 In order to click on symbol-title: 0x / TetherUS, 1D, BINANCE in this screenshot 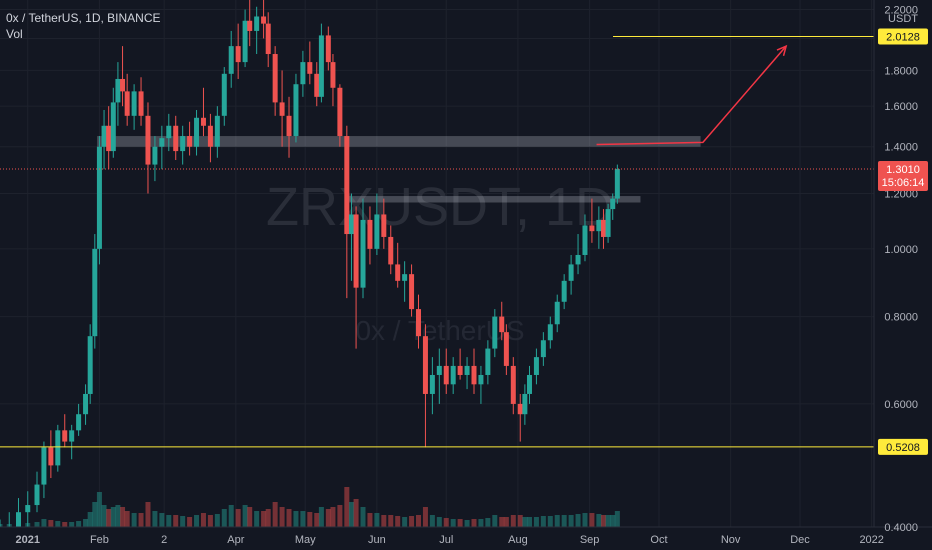, I will do `click(83, 18)`.